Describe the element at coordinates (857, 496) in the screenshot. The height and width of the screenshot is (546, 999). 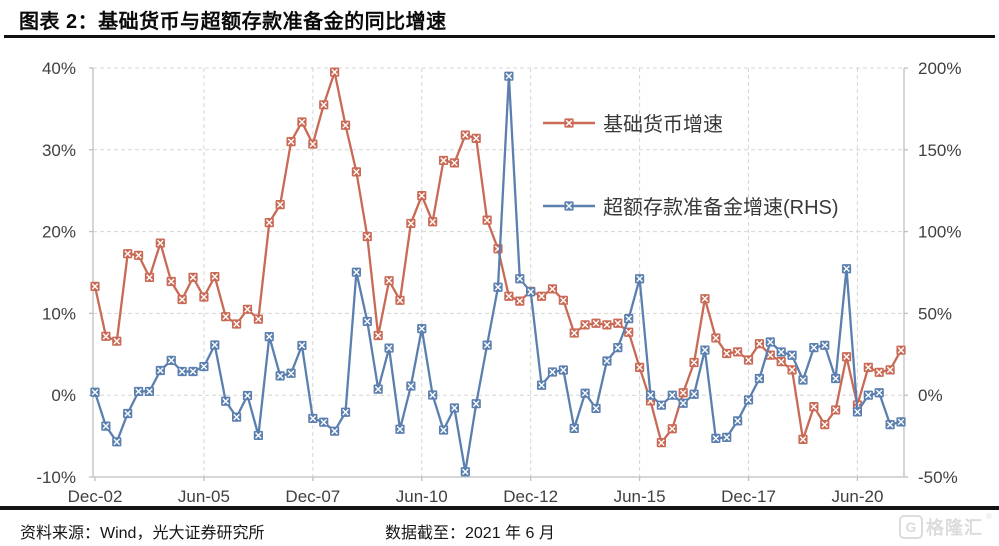
I see `x-axis-tick-label: Jun-20` at that location.